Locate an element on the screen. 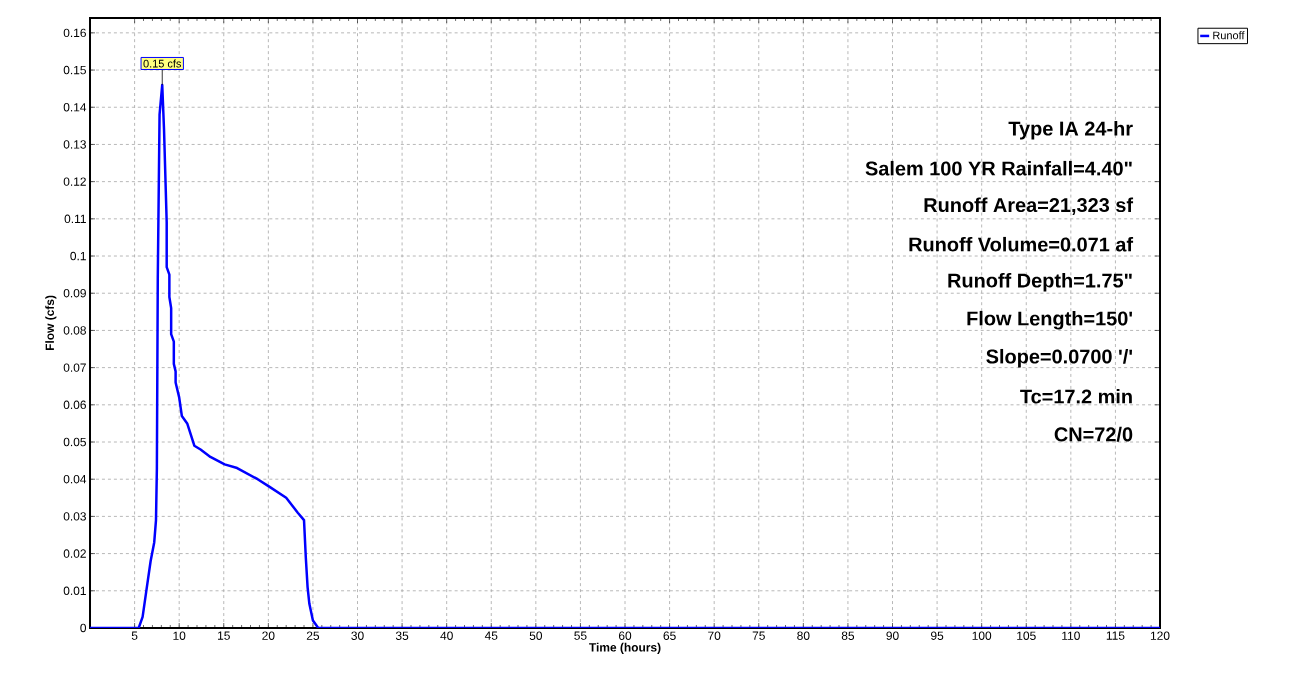 The image size is (1294, 685). annotation: CN=72/0 is located at coordinates (1093, 434).